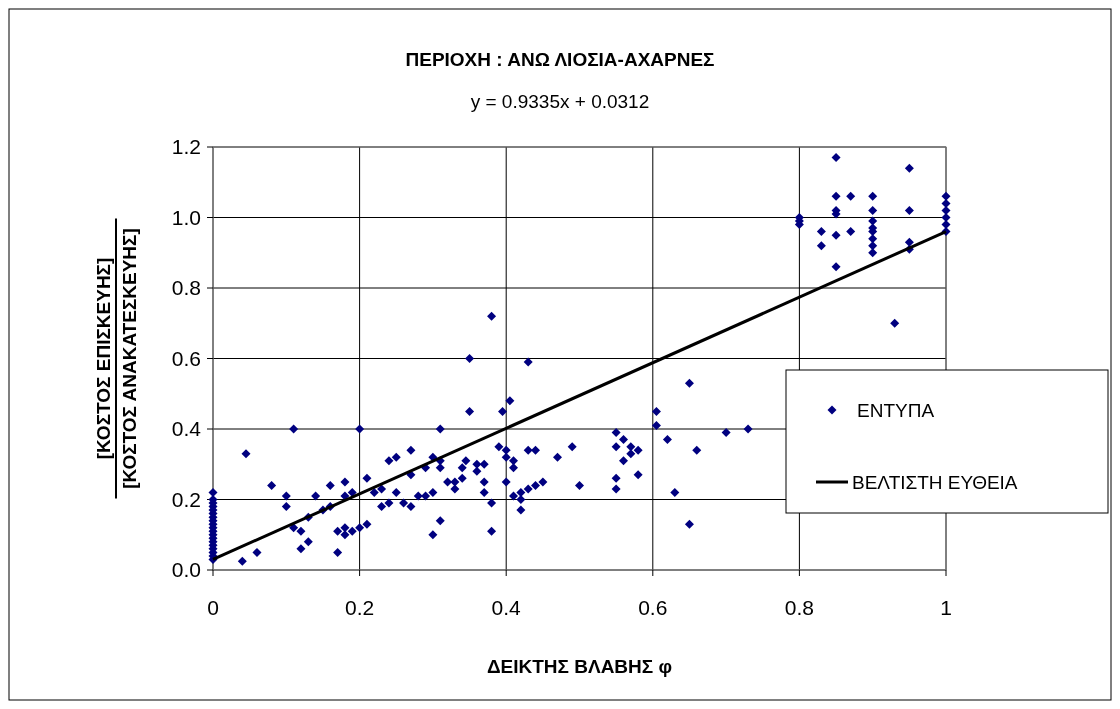 The image size is (1120, 709). I want to click on y-tick-label: 0.4, so click(186, 429).